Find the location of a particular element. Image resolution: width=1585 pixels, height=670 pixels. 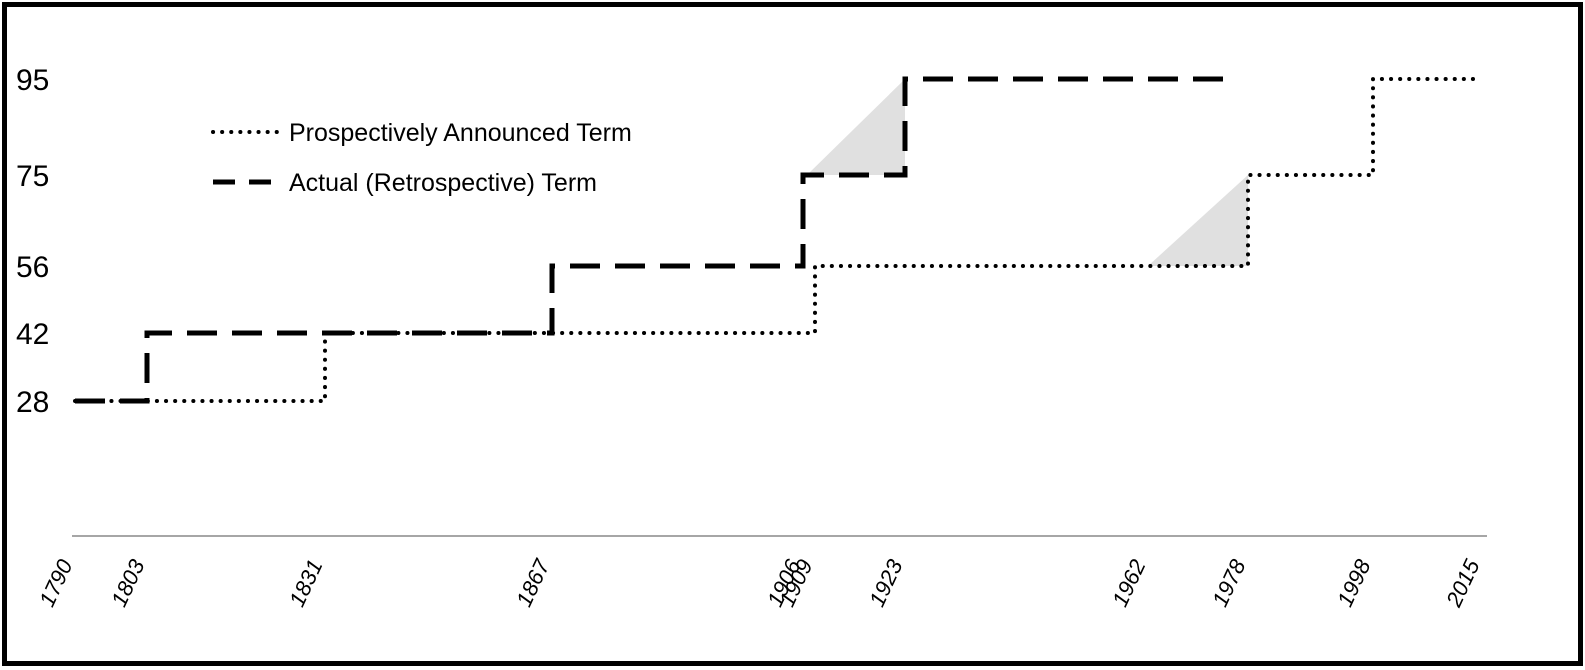

x-tick-label: 1790 is located at coordinates (56, 583).